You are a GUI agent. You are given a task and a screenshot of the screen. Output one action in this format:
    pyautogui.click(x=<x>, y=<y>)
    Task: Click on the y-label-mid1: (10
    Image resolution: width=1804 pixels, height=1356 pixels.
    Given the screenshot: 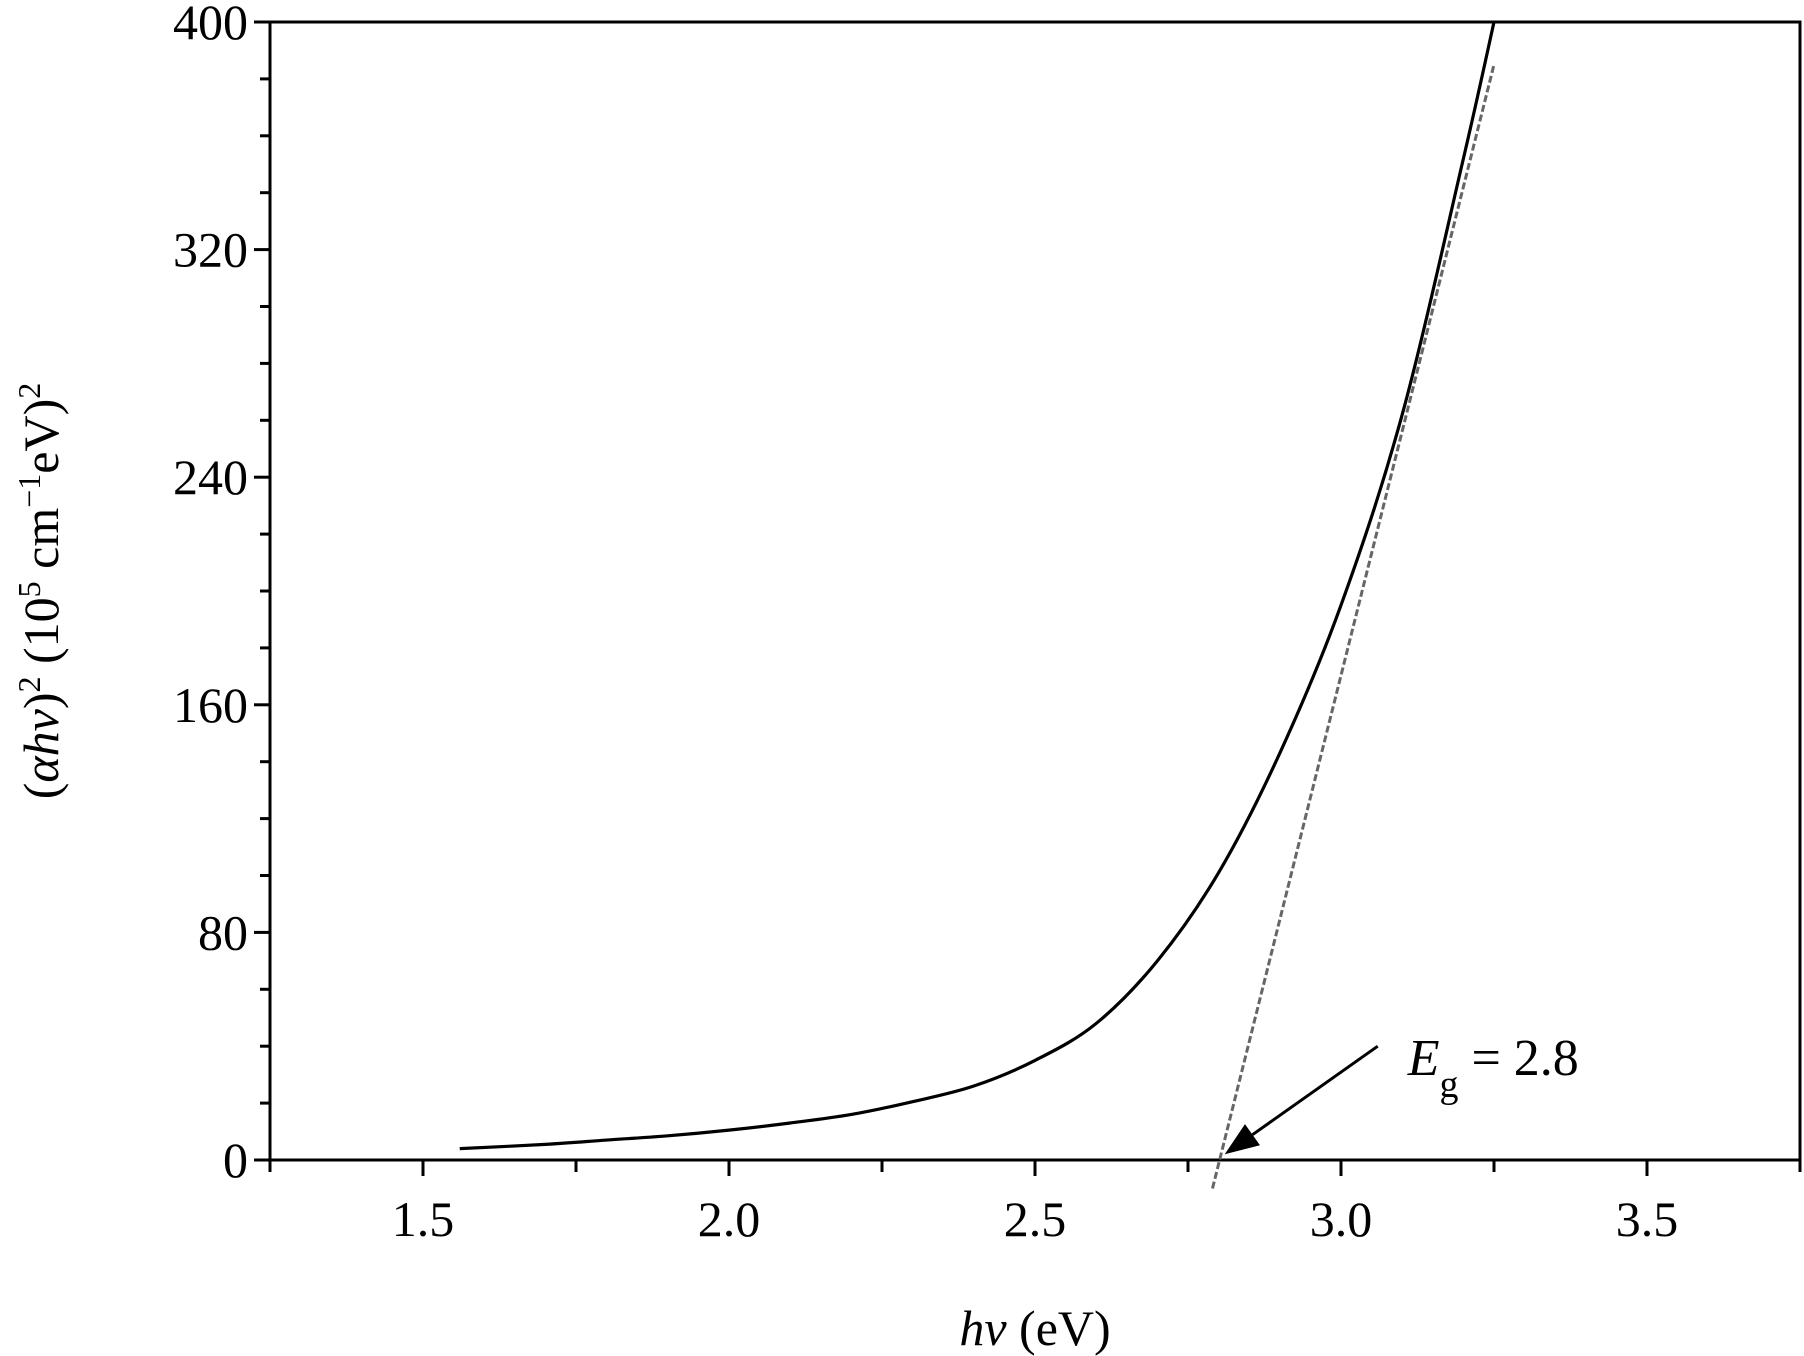 What is the action you would take?
    pyautogui.click(x=41, y=636)
    